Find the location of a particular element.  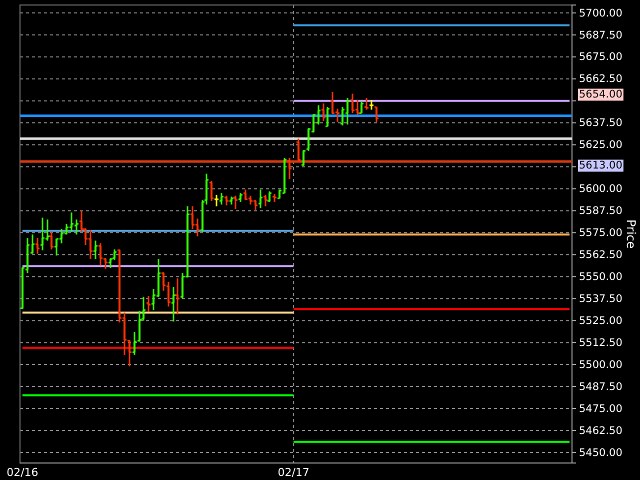

y-tick-label: 5450.00 is located at coordinates (600, 452).